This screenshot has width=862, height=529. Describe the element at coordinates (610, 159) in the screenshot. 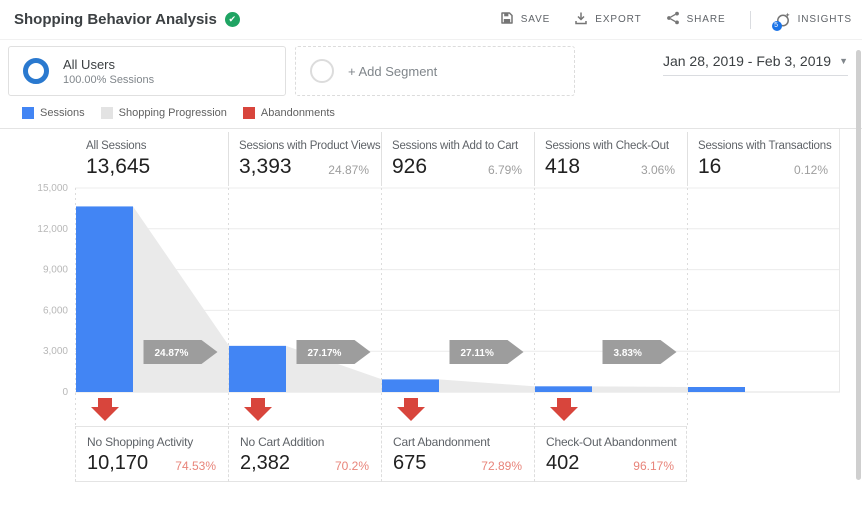

I see `stage-check-out: Sessions with Check-Out 418 3.06%` at that location.